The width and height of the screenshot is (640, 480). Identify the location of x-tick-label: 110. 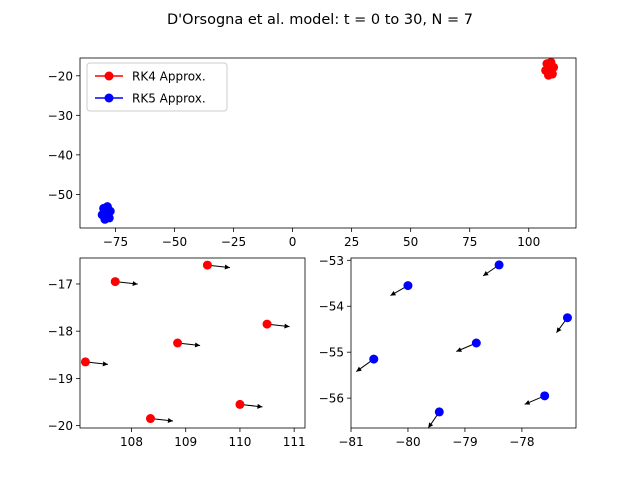
(239, 442).